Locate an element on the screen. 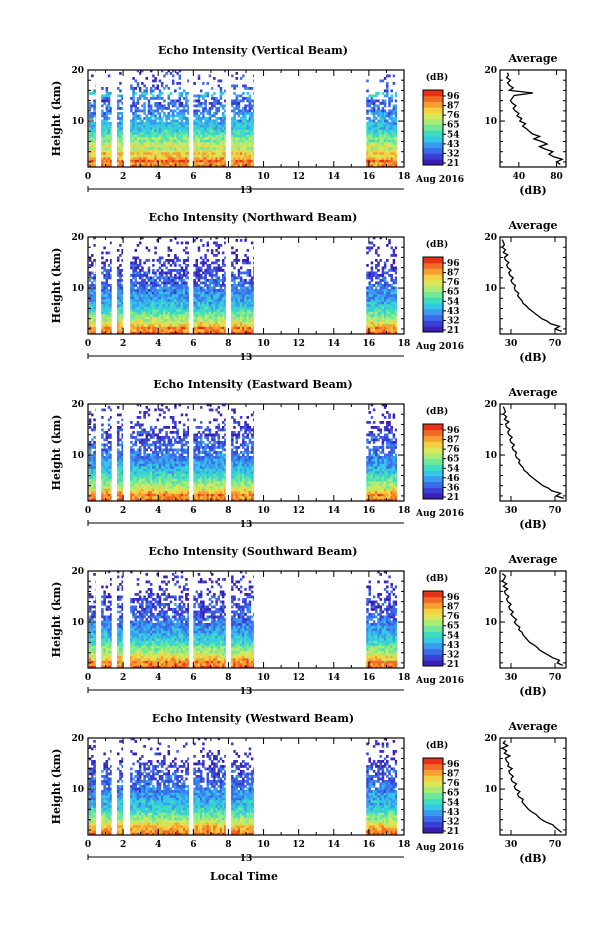 The image size is (616, 929). y-tick-label: 20 is located at coordinates (77, 71).